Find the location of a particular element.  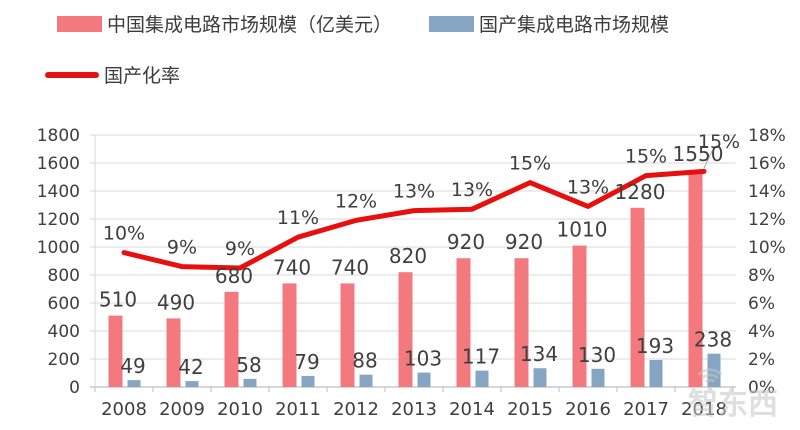

x-axis-year-label: 2010 is located at coordinates (240, 409).